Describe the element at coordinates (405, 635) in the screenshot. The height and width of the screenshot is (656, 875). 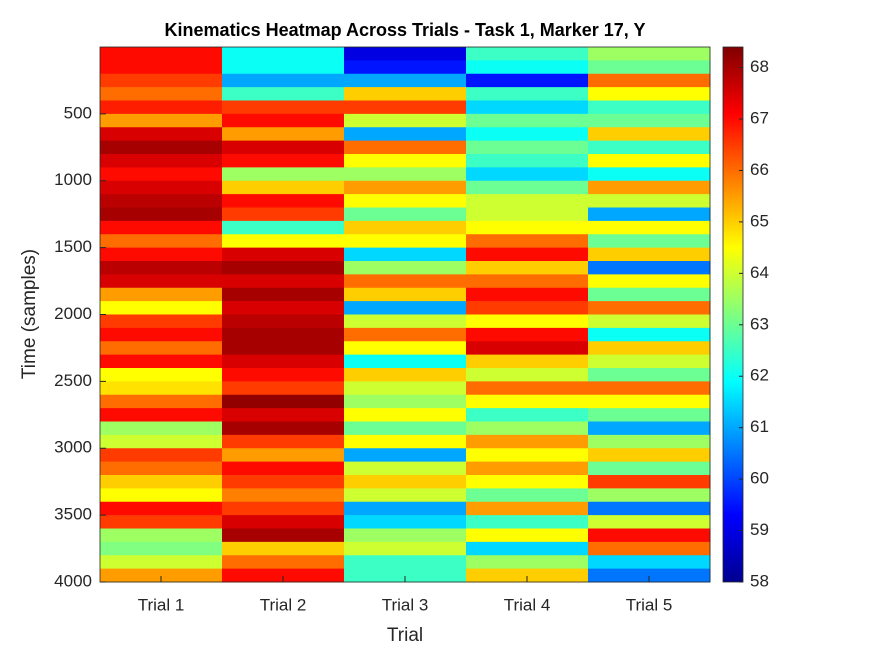
I see `x-axis-label: Trial` at that location.